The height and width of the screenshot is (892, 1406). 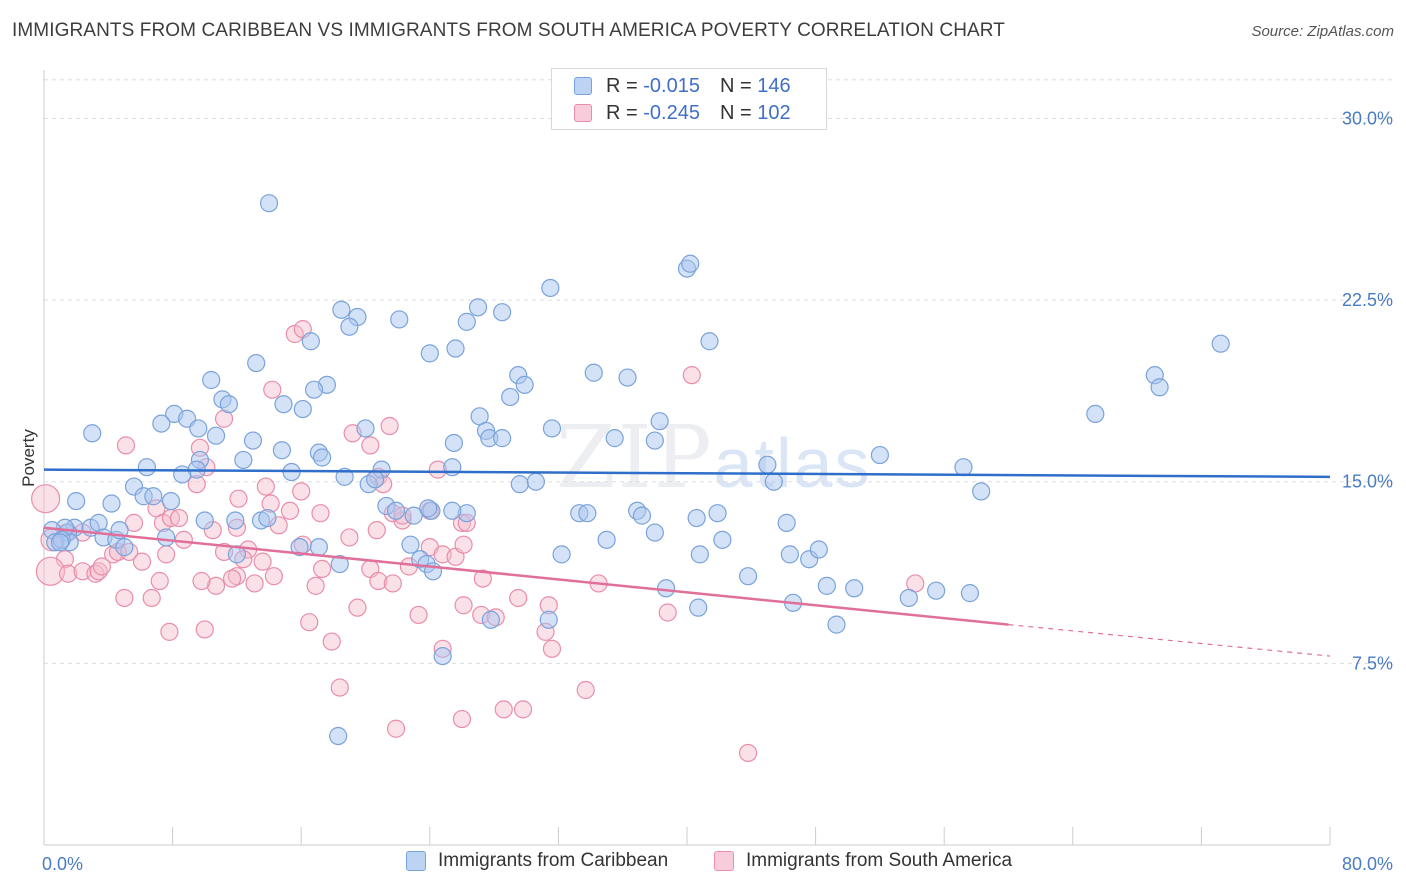 I want to click on bottom-legend-label-caribbean: Immigrants from Caribbean, so click(x=553, y=860).